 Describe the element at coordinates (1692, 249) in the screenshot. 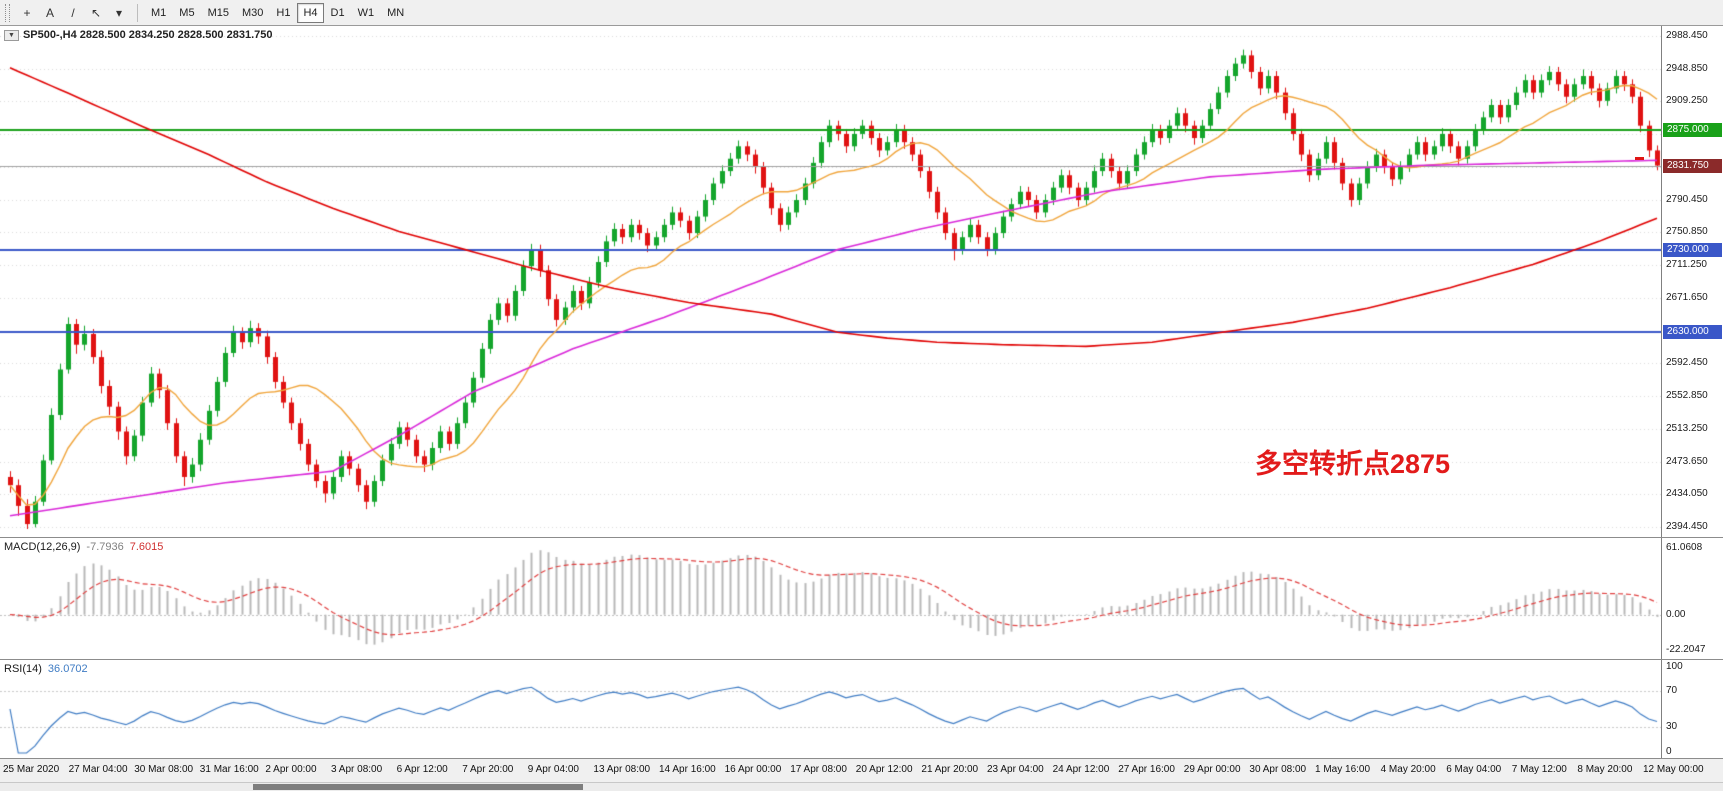

I see `price-level-tag: 2730.000` at that location.